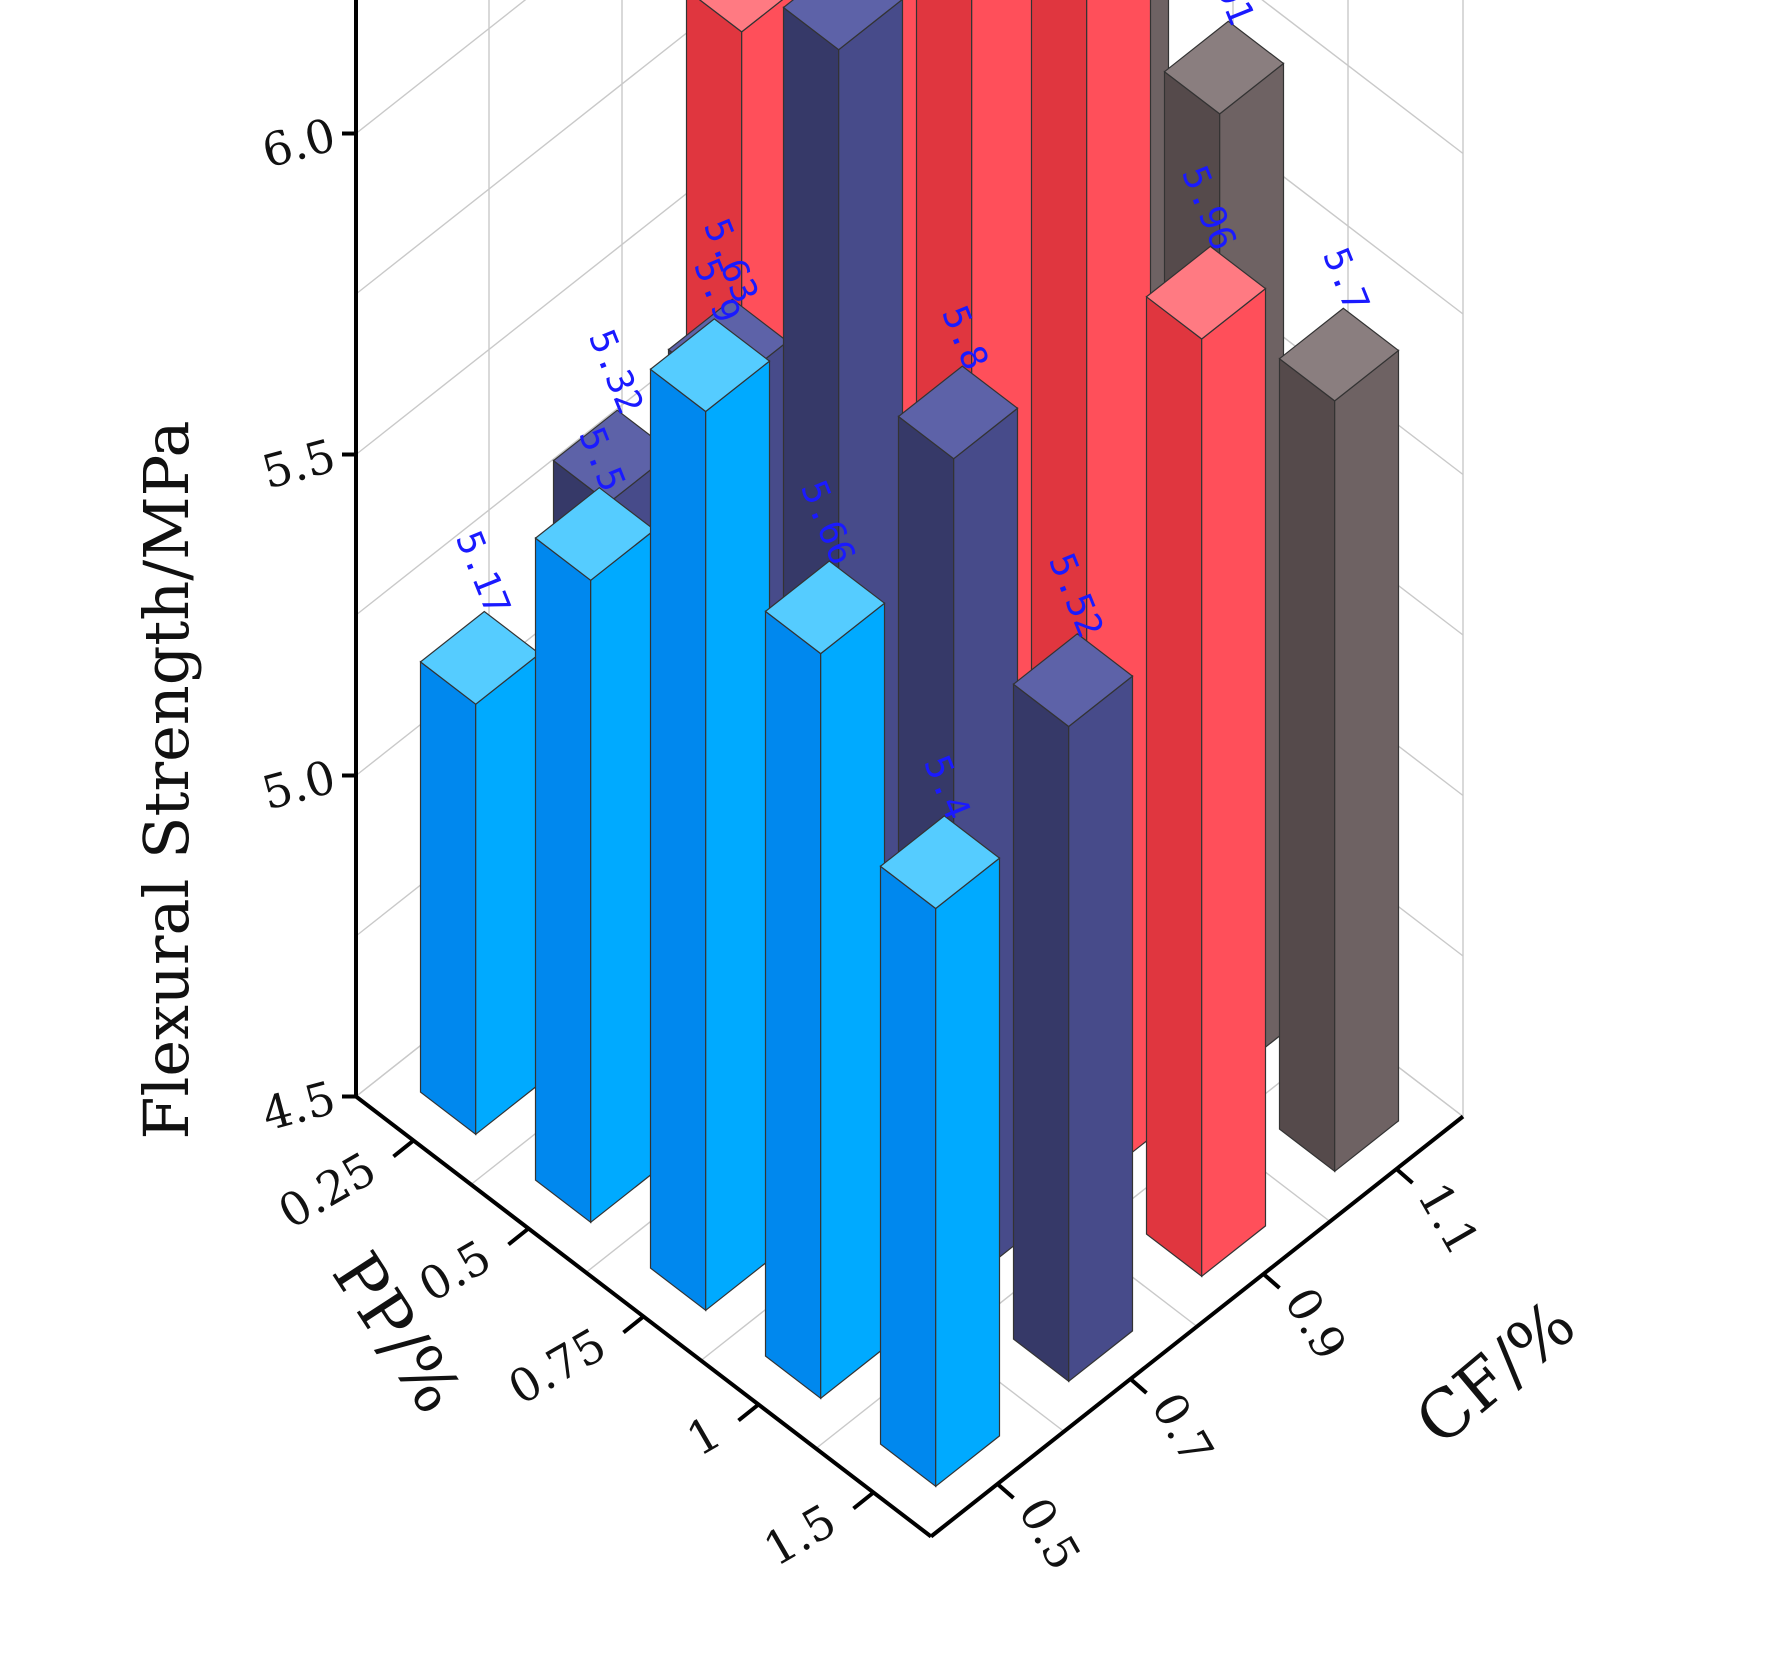  Describe the element at coordinates (996, 4) in the screenshot. I see `bar-value-label: 5.77` at that location.